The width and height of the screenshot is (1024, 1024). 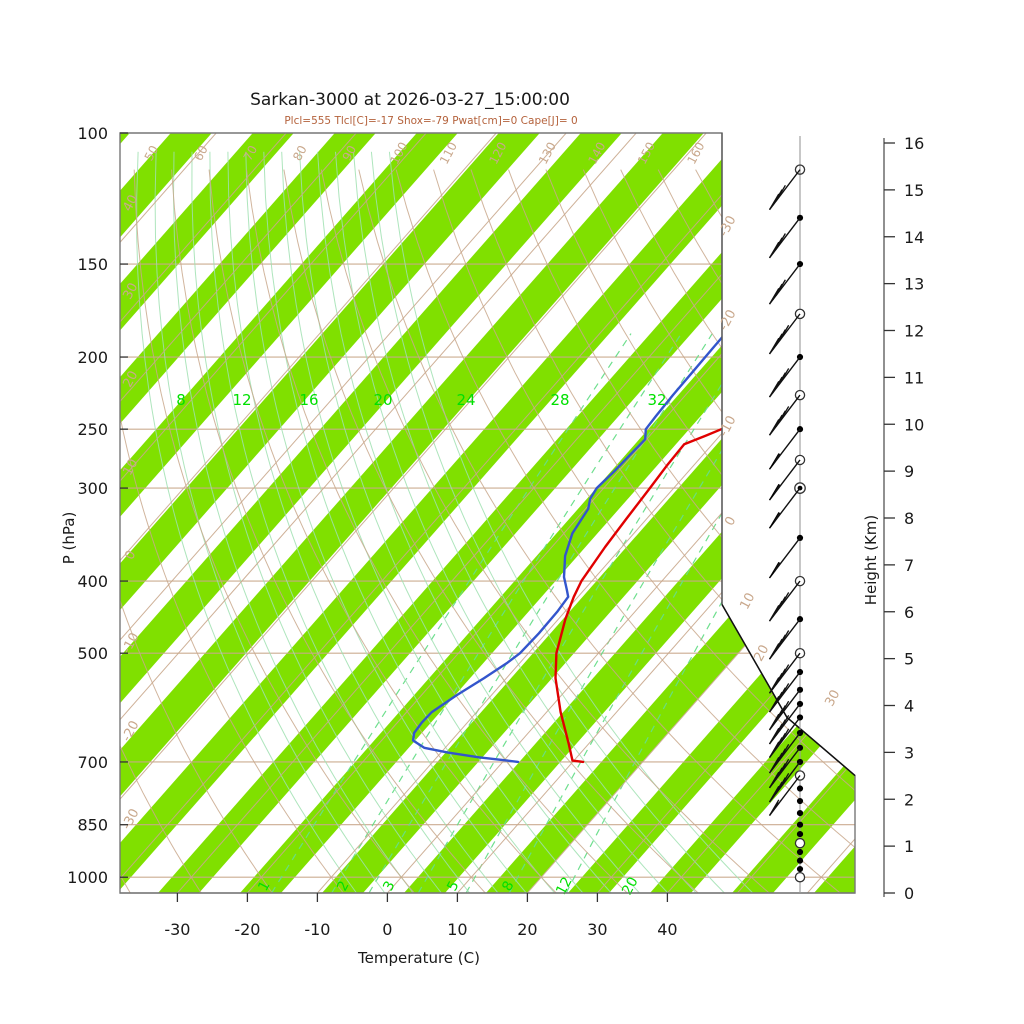 What do you see at coordinates (914, 424) in the screenshot?
I see `height-tick-label: 10` at bounding box center [914, 424].